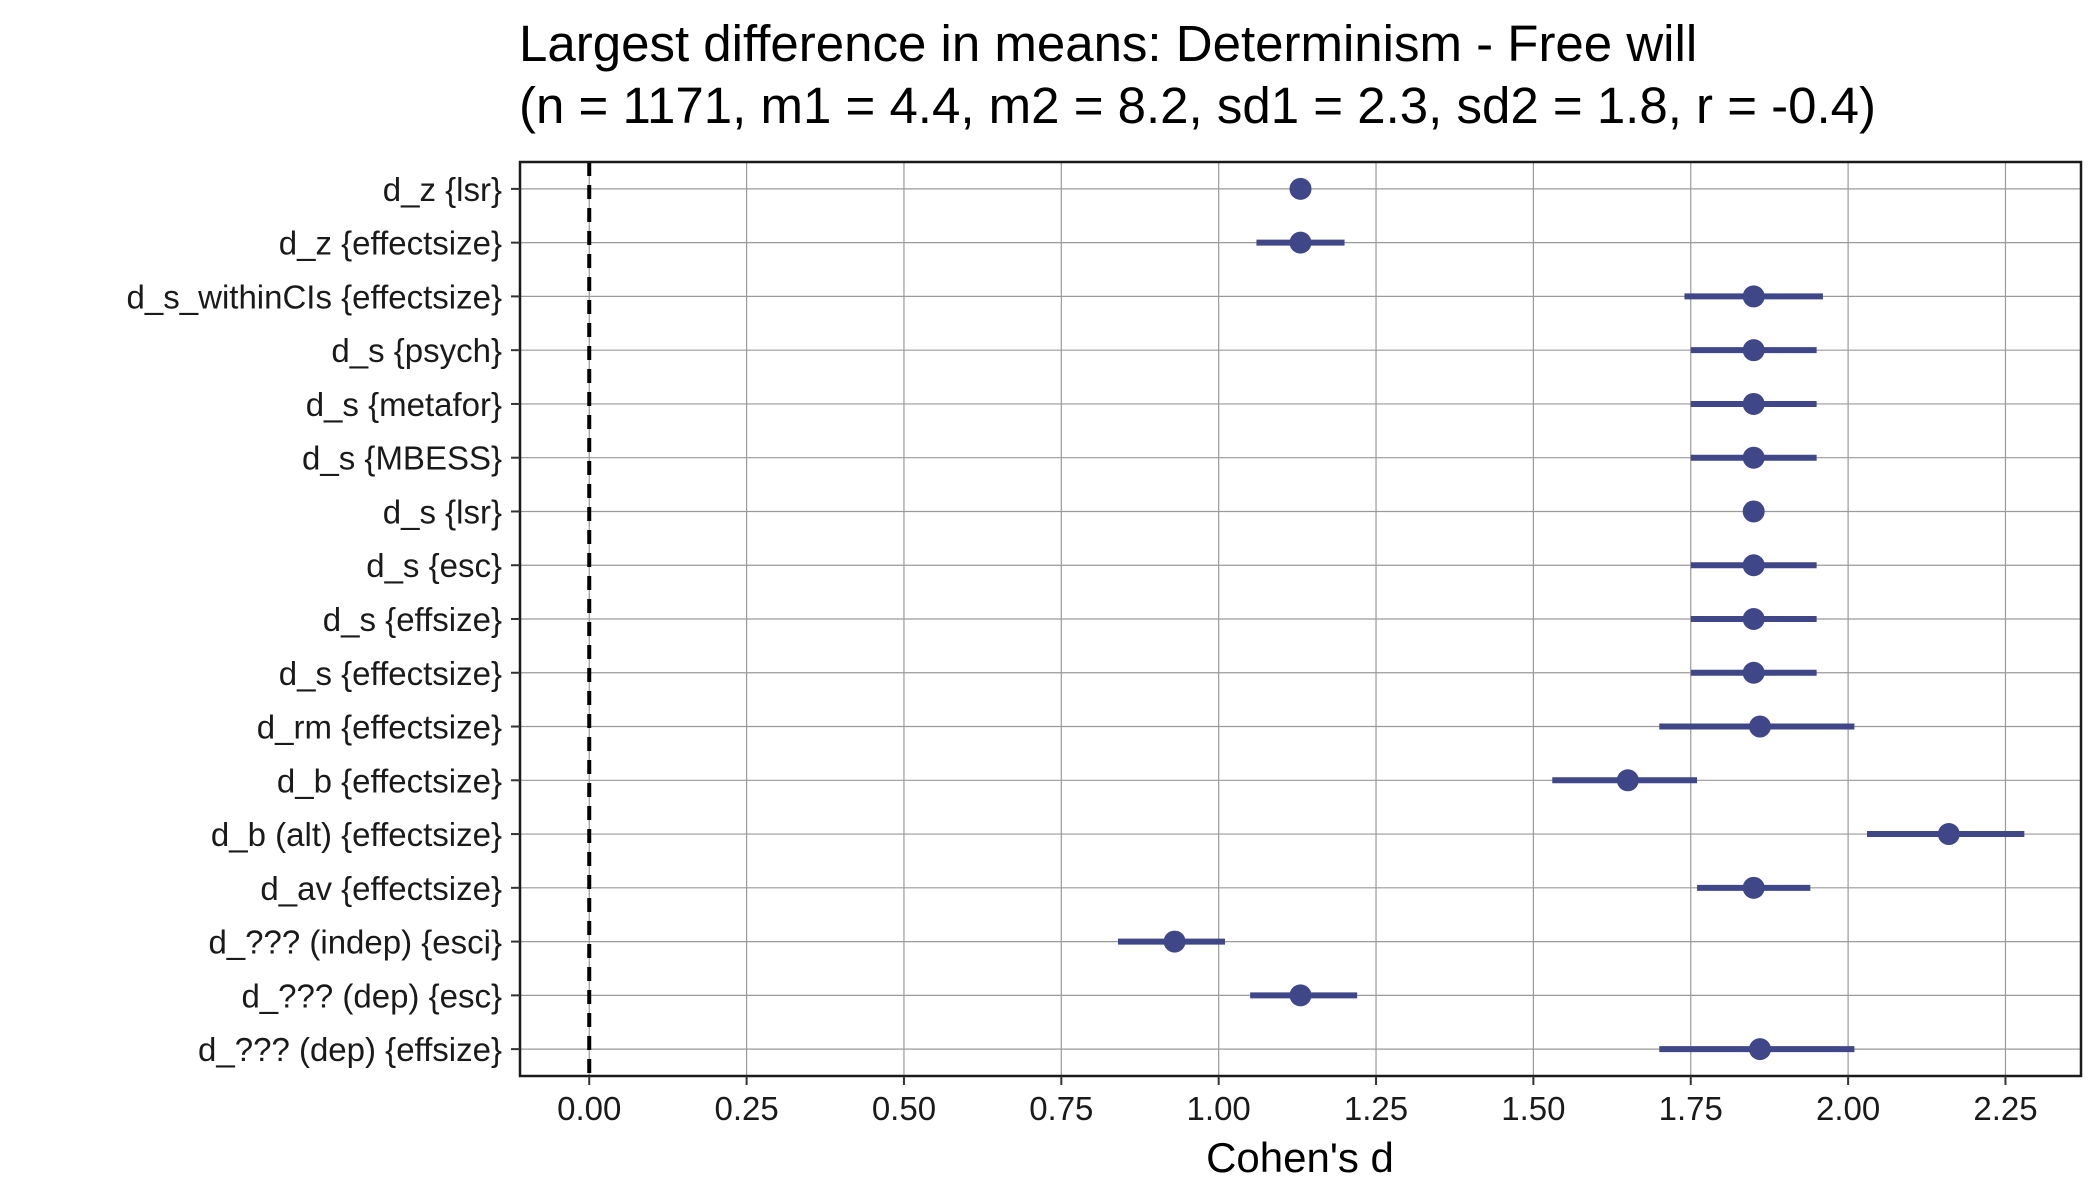 This screenshot has height=1200, width=2100. I want to click on x-tick-label: 0.25, so click(746, 1108).